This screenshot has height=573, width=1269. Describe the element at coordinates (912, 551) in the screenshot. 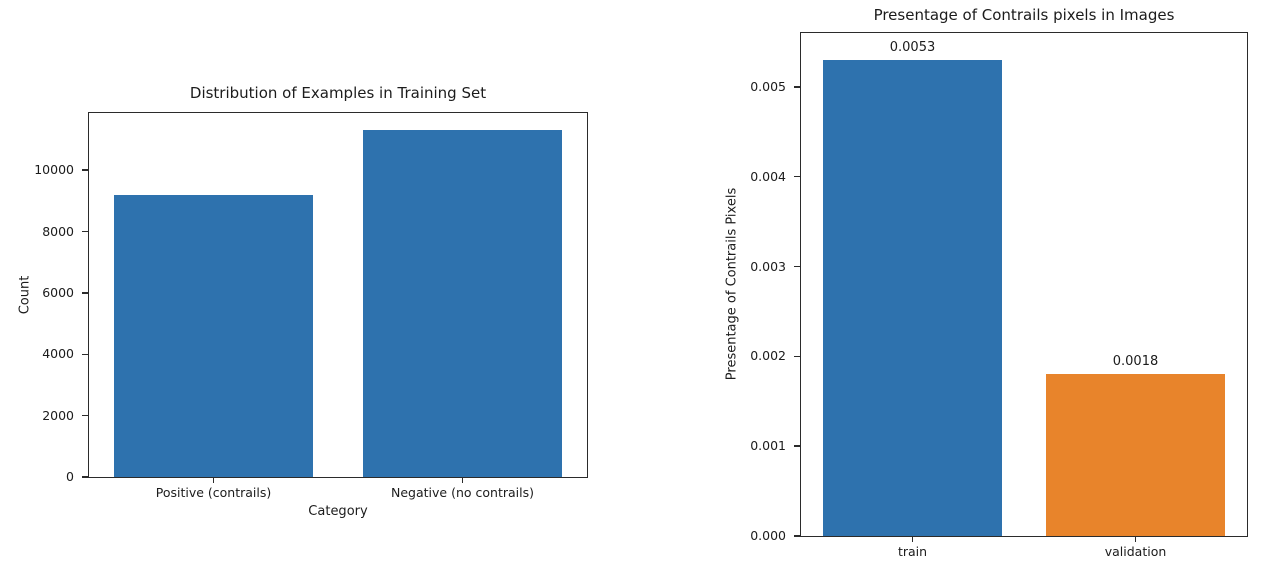

I see `x-tick-label: train` at that location.